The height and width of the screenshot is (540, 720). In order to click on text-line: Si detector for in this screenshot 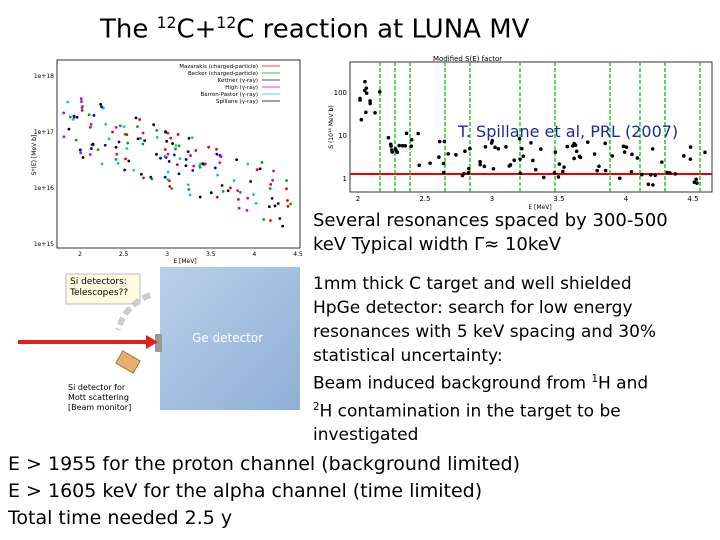, I will do `click(97, 387)`.